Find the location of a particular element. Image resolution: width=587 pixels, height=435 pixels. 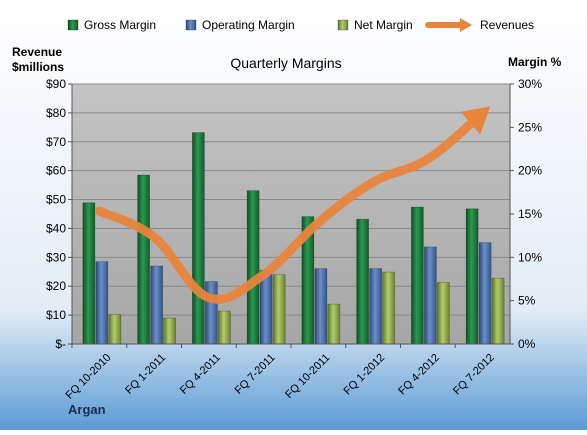

legend-swatch-gross-margin is located at coordinates (73, 25).